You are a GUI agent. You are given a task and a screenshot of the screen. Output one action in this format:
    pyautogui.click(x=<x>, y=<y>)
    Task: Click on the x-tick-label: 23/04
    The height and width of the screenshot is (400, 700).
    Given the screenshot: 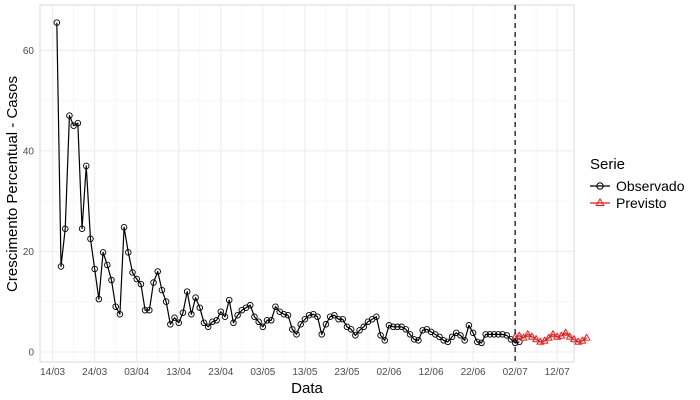 What is the action you would take?
    pyautogui.click(x=220, y=372)
    